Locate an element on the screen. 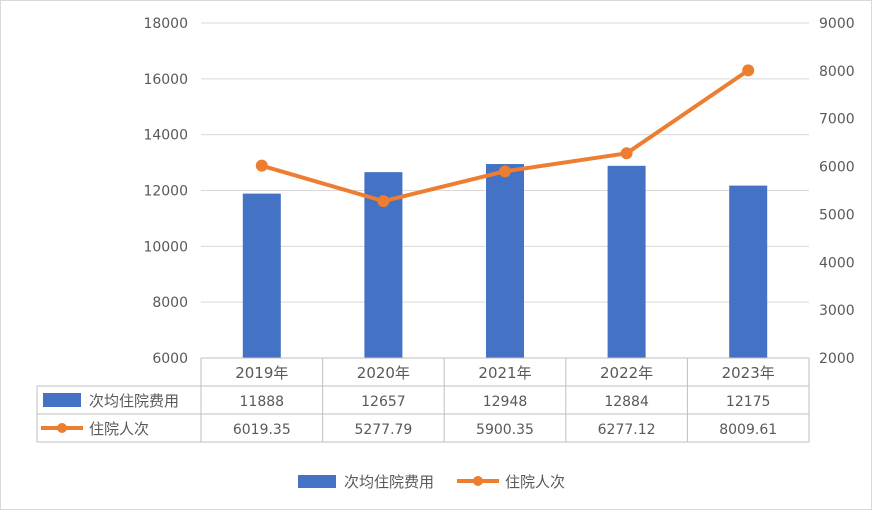  legend-label: 住院人次 is located at coordinates (535, 482).